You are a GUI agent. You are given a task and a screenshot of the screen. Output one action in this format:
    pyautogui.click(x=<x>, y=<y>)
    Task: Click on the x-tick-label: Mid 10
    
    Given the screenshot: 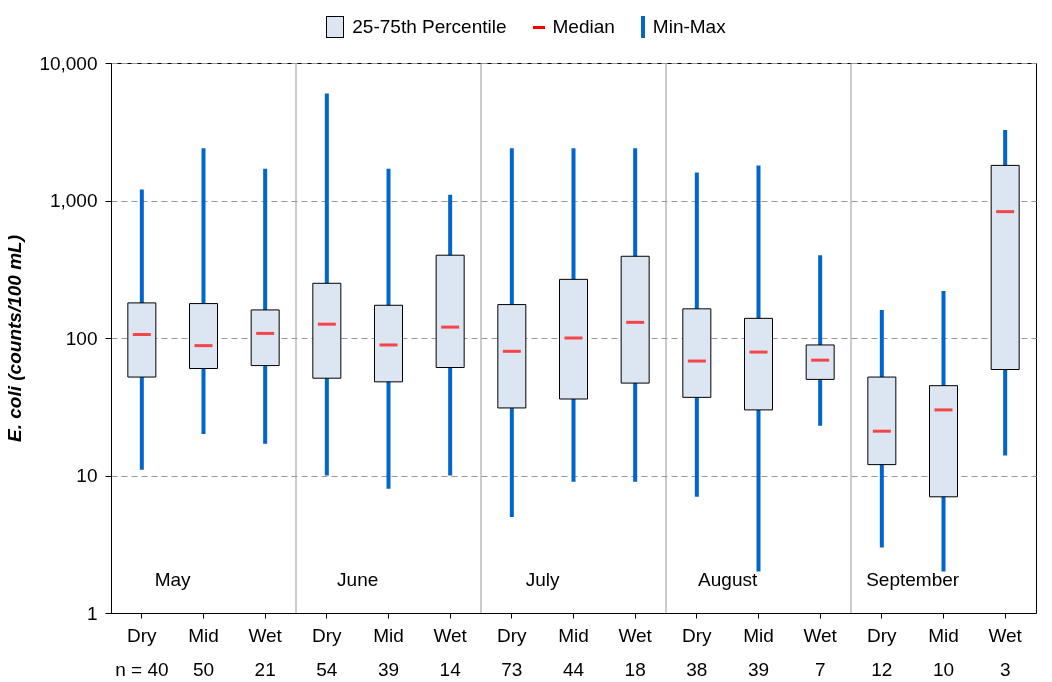 What is the action you would take?
    pyautogui.click(x=943, y=652)
    